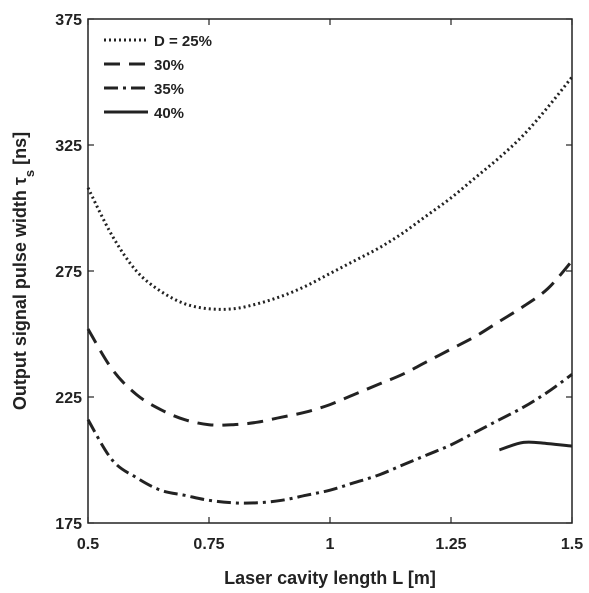 This screenshot has height=593, width=589. I want to click on y-tick-label: 175, so click(68, 524).